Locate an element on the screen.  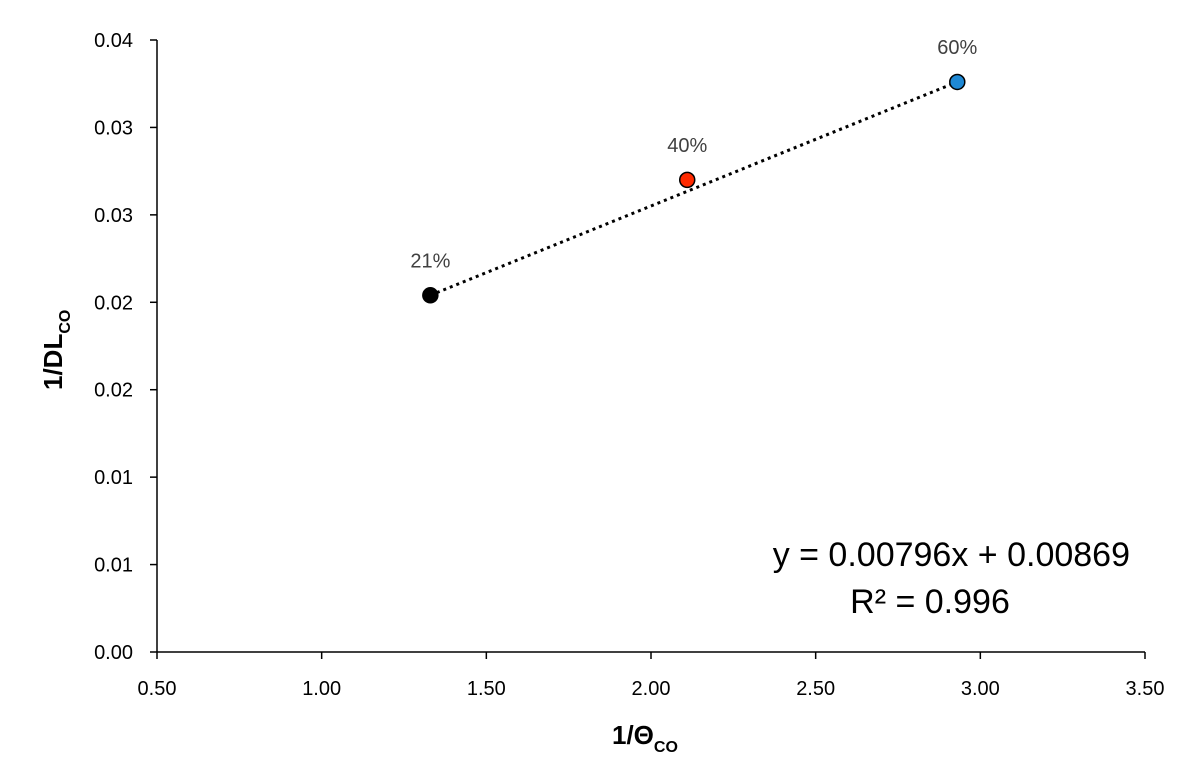
x-tick-label: 2.50 is located at coordinates (815, 689).